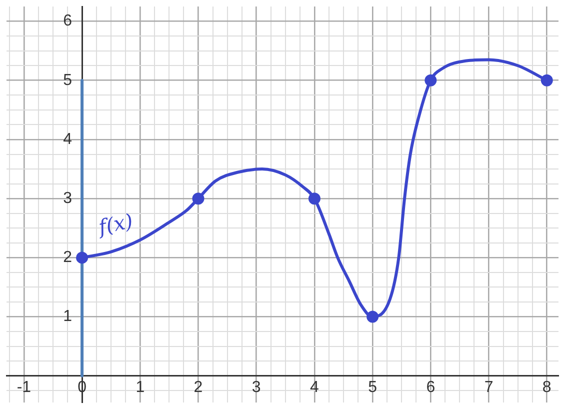  What do you see at coordinates (431, 387) in the screenshot?
I see `x-tick-label: 6` at bounding box center [431, 387].